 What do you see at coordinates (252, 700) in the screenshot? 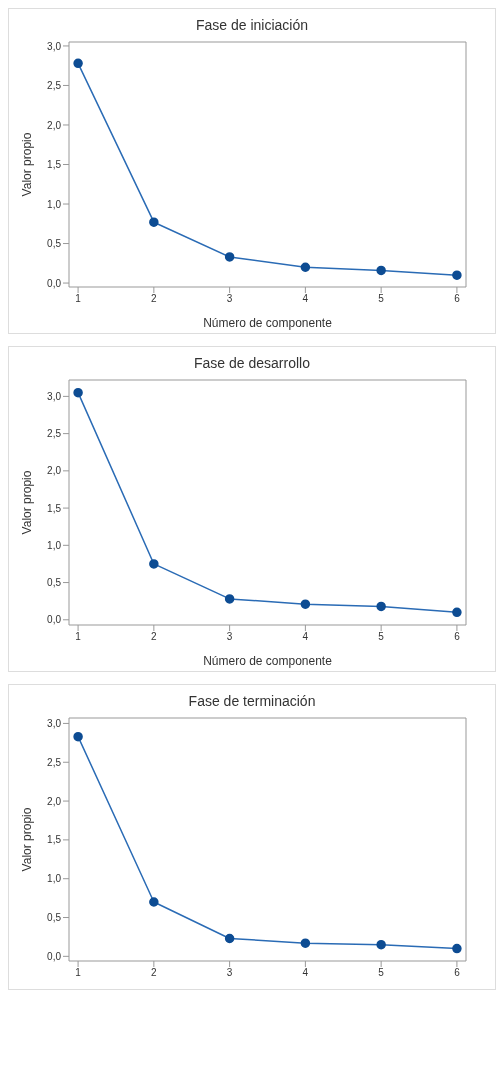
I see `chart-title: Fase de terminación` at bounding box center [252, 700].